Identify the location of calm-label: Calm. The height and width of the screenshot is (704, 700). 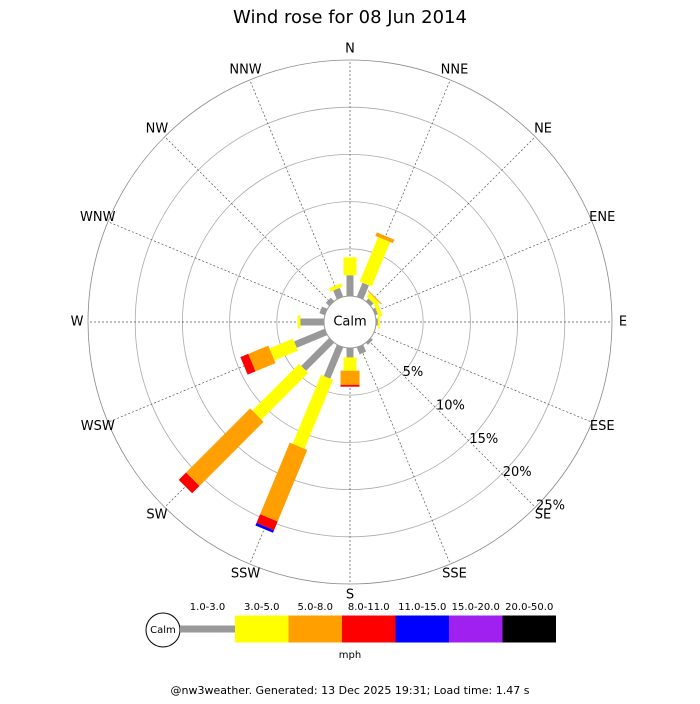
(349, 322).